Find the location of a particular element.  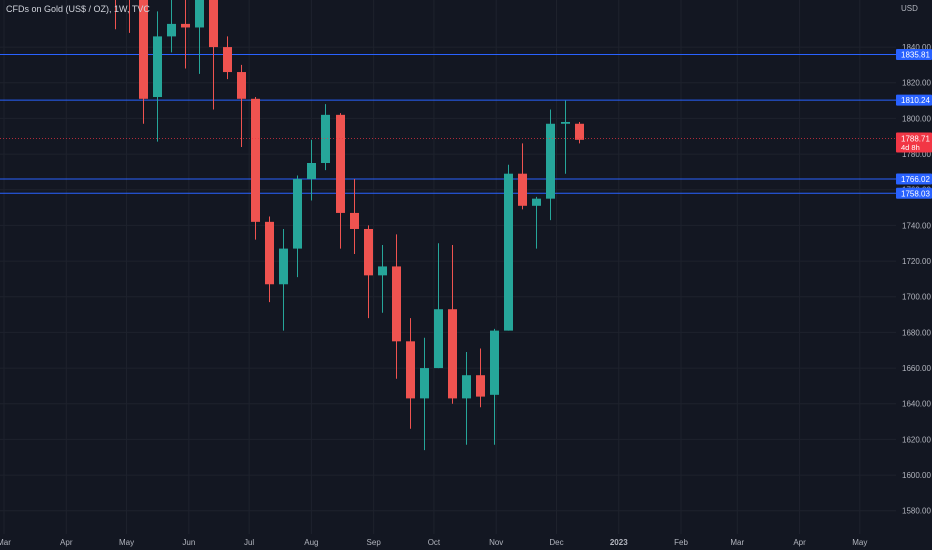

price-tick-label: 1780.00 is located at coordinates (916, 154).